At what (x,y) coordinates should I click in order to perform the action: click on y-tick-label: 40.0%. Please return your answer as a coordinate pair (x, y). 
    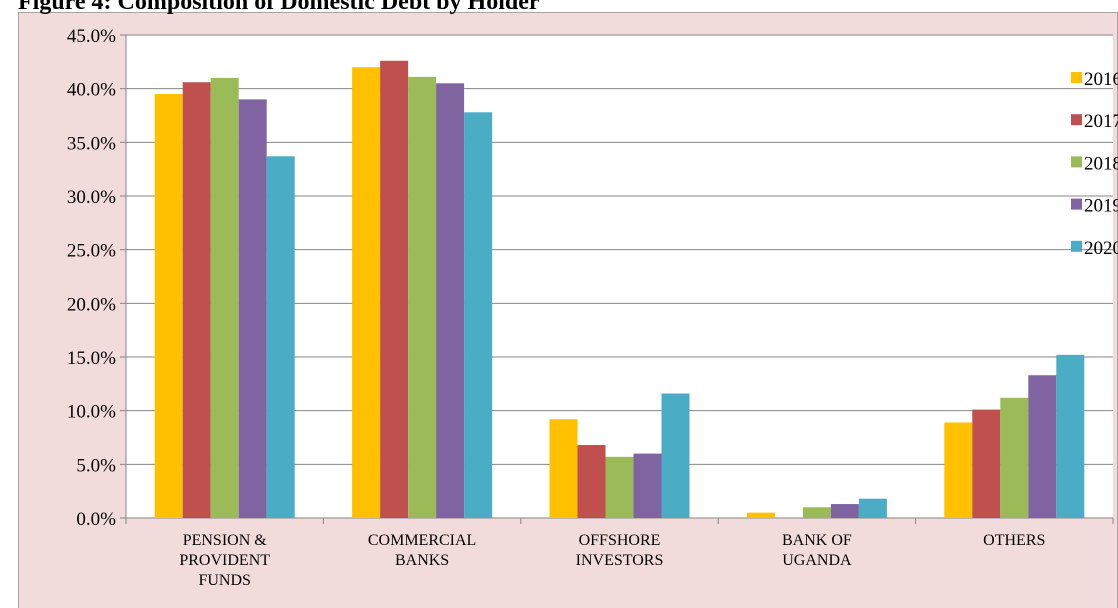
    Looking at the image, I should click on (91, 90).